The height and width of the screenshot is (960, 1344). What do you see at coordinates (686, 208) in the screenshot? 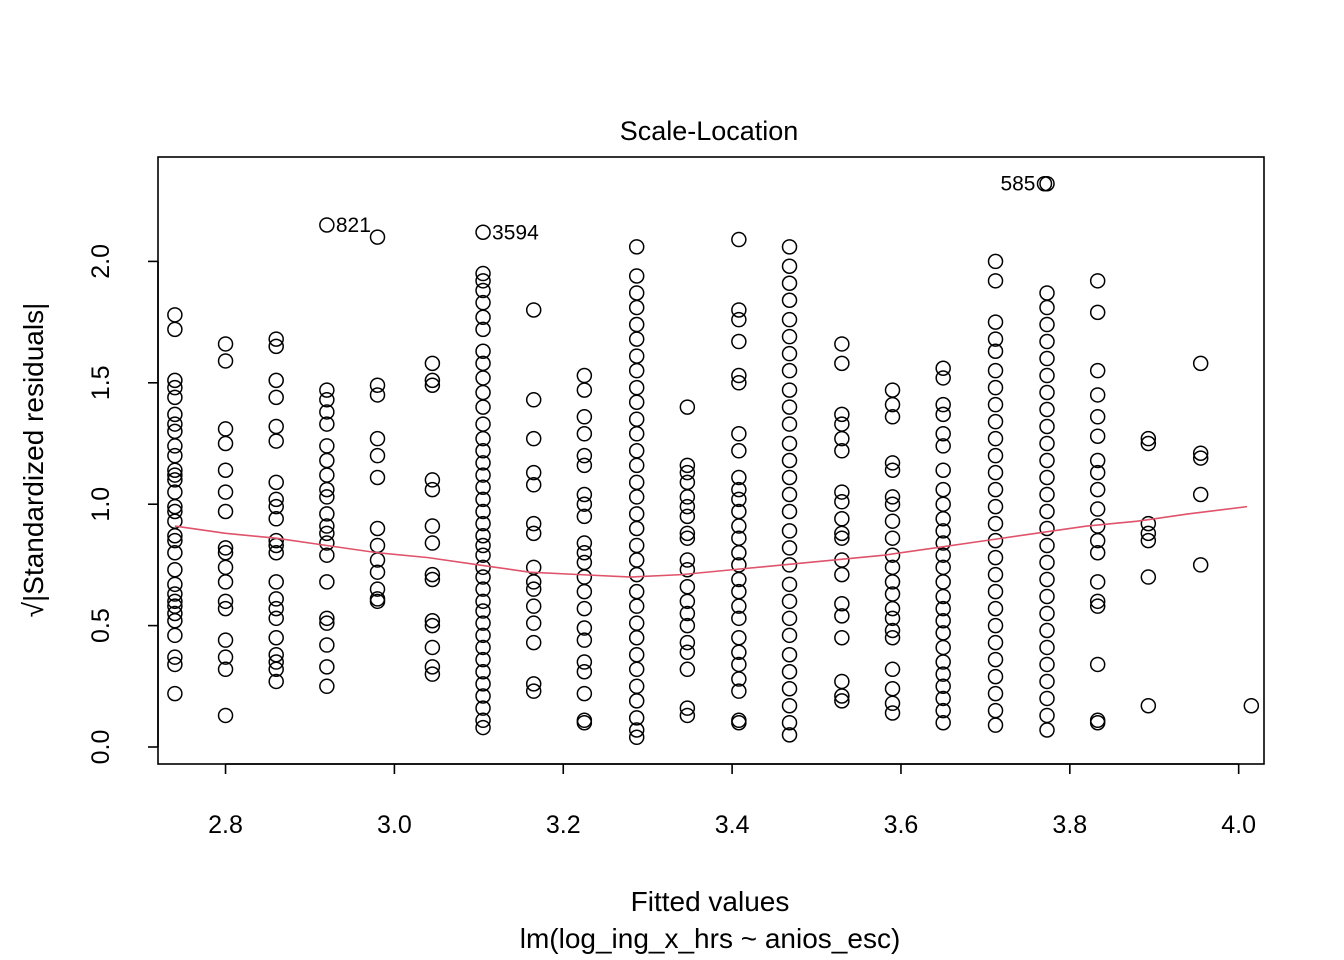
I see `point-labels: 821 3594 585` at bounding box center [686, 208].